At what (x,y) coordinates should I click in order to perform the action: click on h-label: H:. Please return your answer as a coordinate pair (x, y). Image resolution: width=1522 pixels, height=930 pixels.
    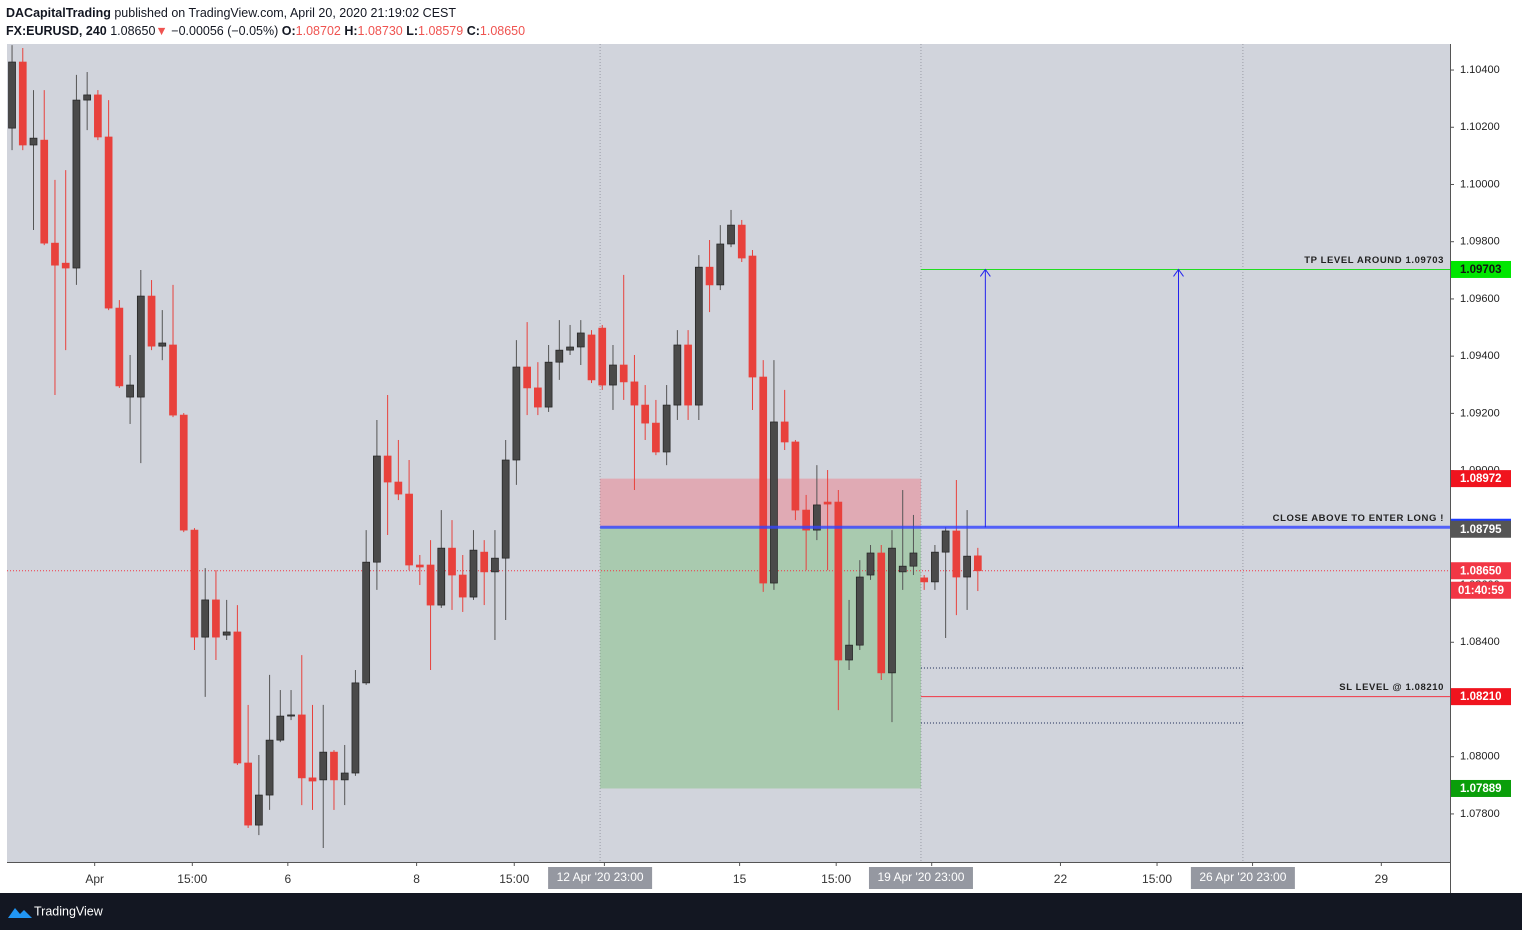
    Looking at the image, I should click on (351, 31).